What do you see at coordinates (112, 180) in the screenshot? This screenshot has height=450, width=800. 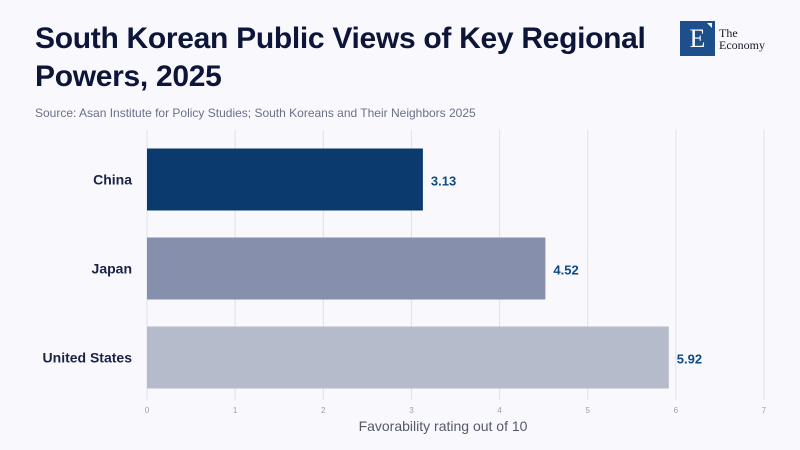 I see `category-label: China` at bounding box center [112, 180].